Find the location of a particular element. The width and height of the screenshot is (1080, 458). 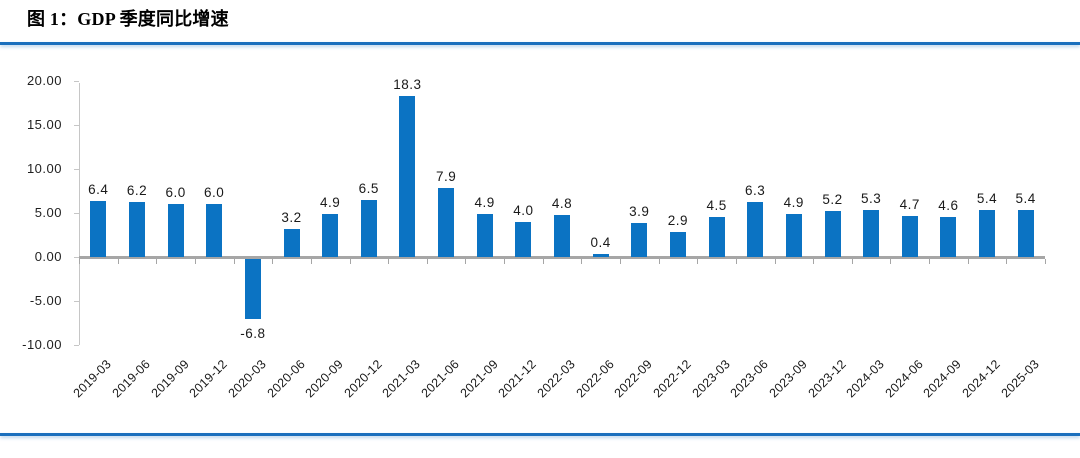

bottom-divider-rule is located at coordinates (540, 434).